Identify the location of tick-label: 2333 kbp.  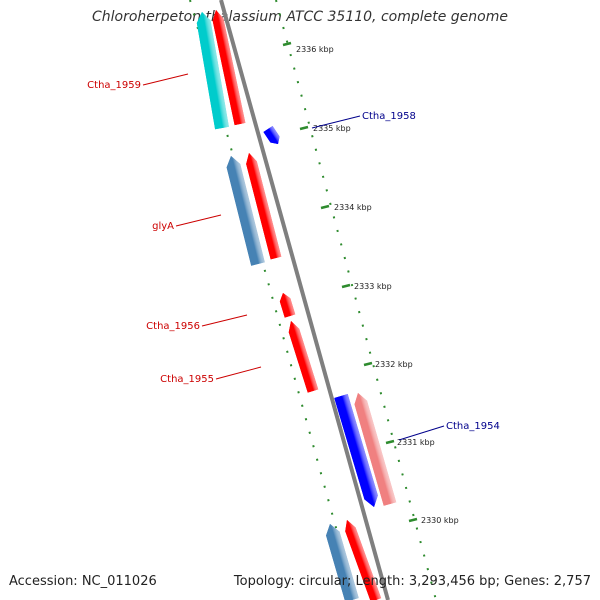
(373, 286).